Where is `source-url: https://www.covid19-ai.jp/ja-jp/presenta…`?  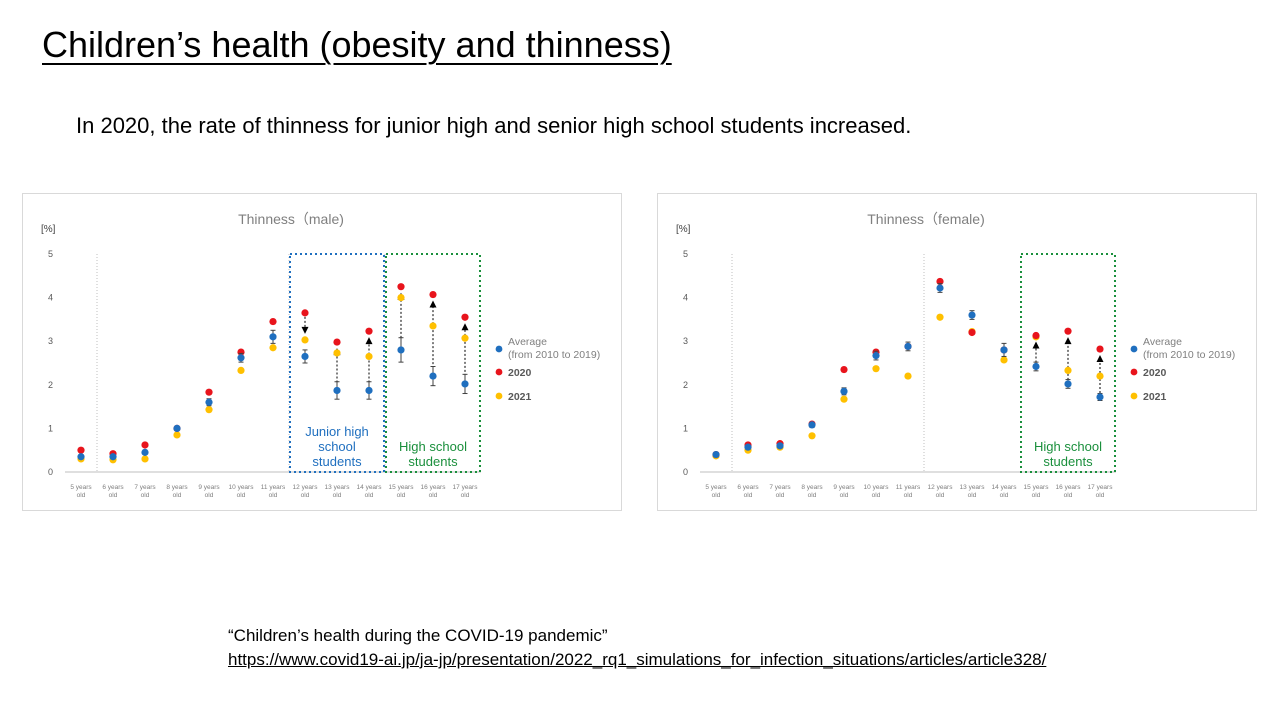
source-url: https://www.covid19-ai.jp/ja-jp/presenta… is located at coordinates (637, 659).